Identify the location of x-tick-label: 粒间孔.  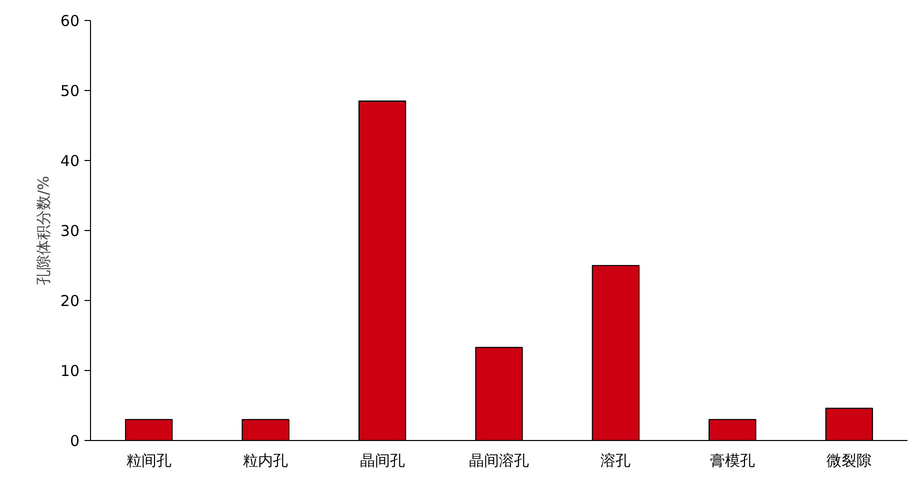
(149, 461).